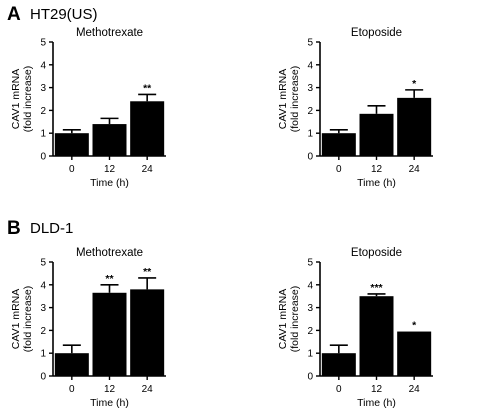 This screenshot has width=500, height=418. I want to click on panel-letter: A, so click(14, 14).